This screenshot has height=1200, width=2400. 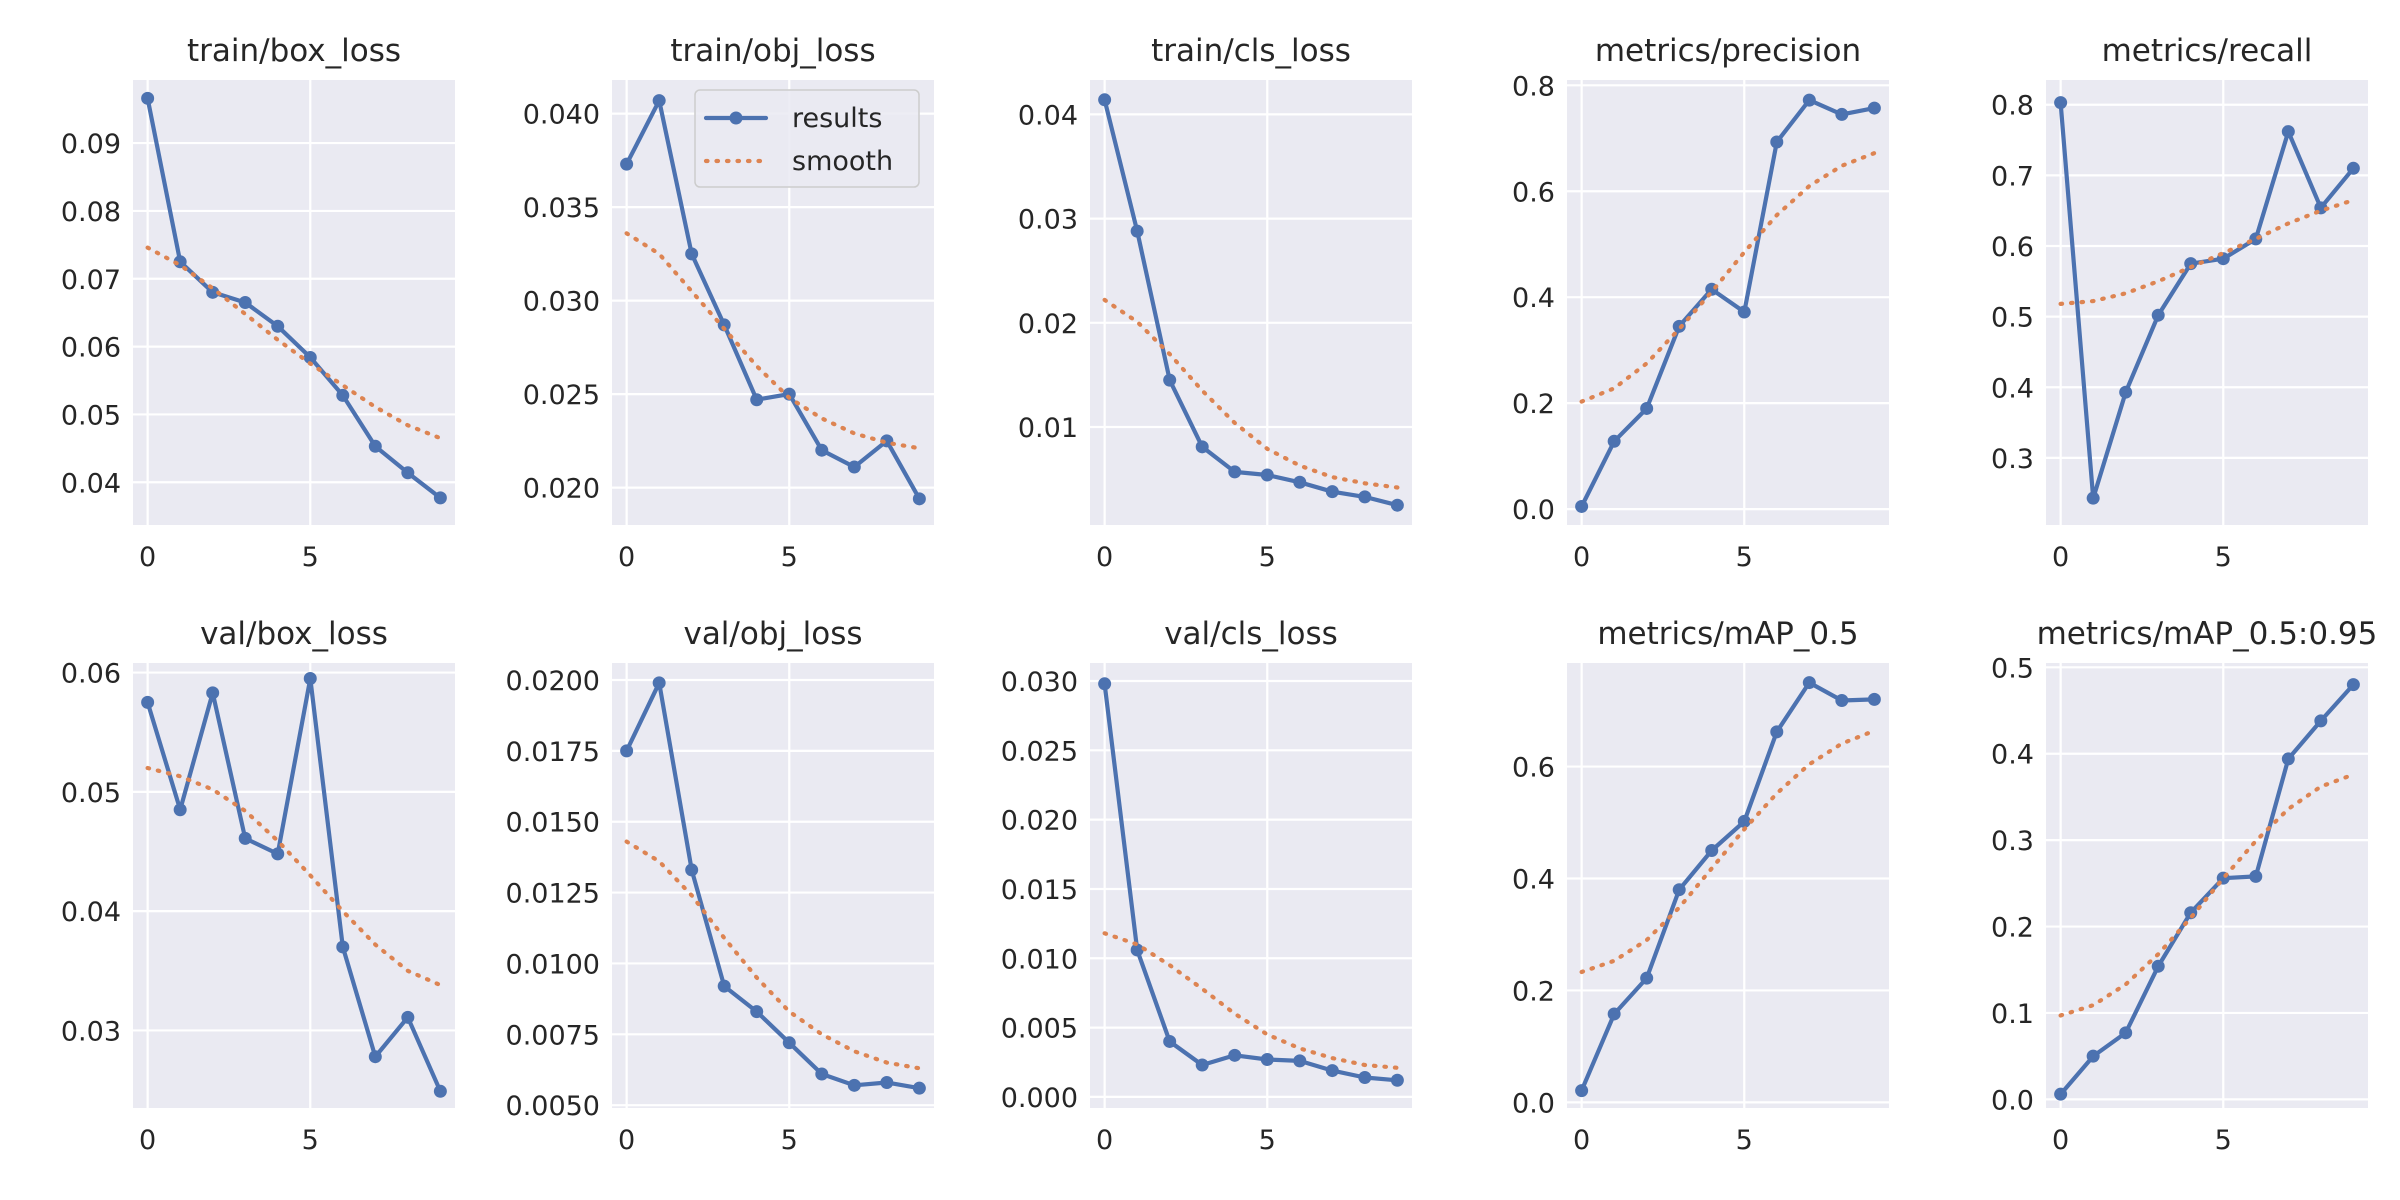 I want to click on y-tick-label: 0.05, so click(x=91, y=793).